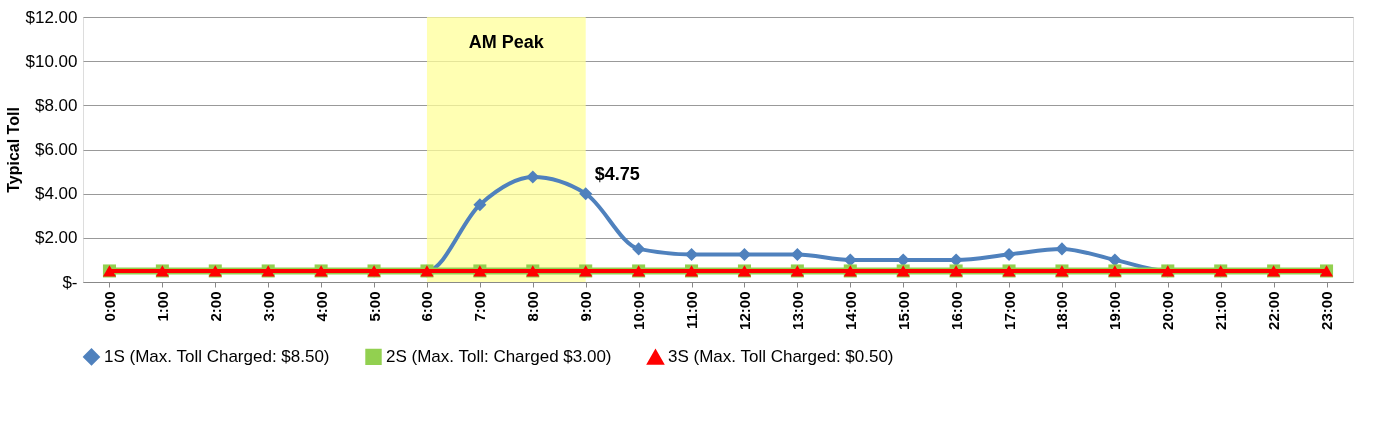  I want to click on y-tick-label: $8.00, so click(56, 105).